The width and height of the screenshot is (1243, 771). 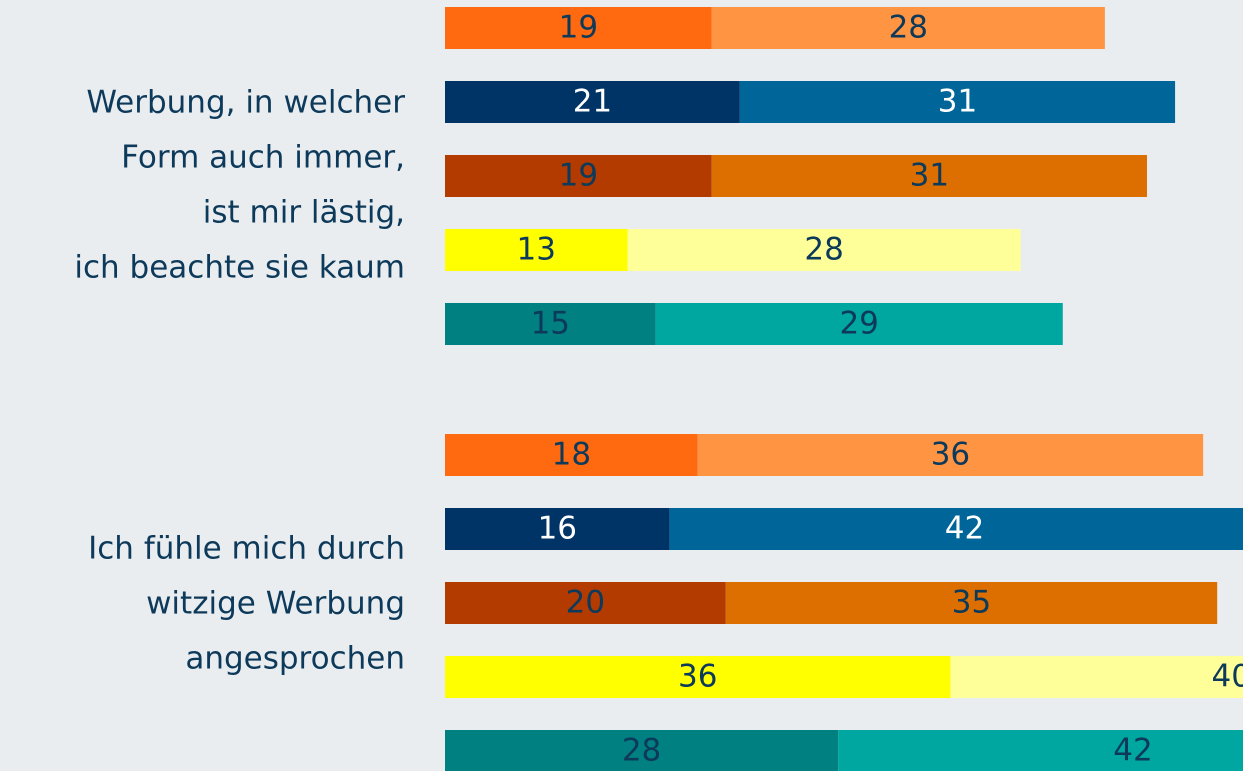 I want to click on data-label: 29, so click(x=858, y=324).